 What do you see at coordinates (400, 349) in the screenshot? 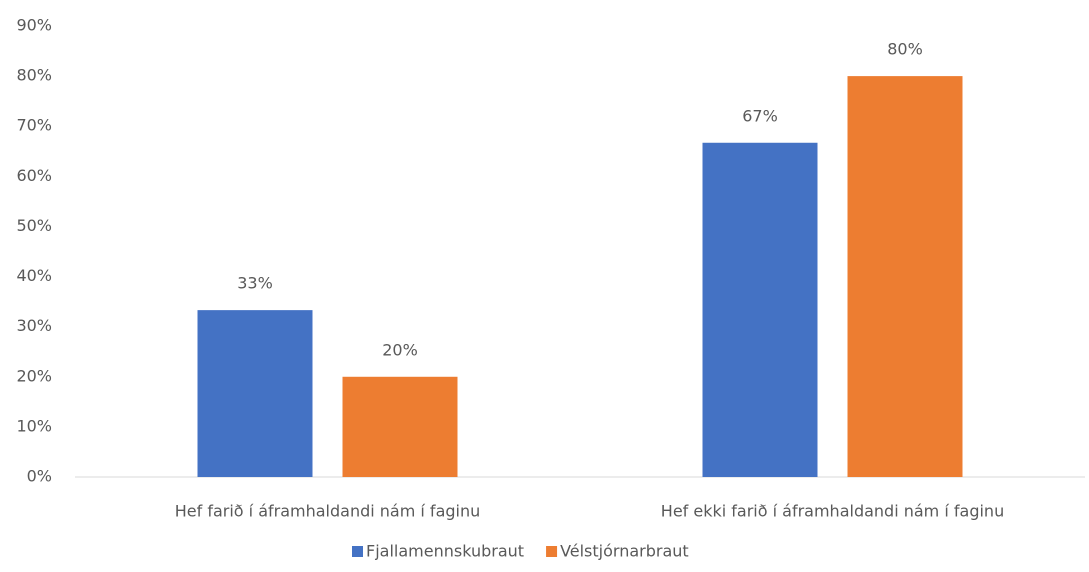
I see `data-label: 20%` at bounding box center [400, 349].